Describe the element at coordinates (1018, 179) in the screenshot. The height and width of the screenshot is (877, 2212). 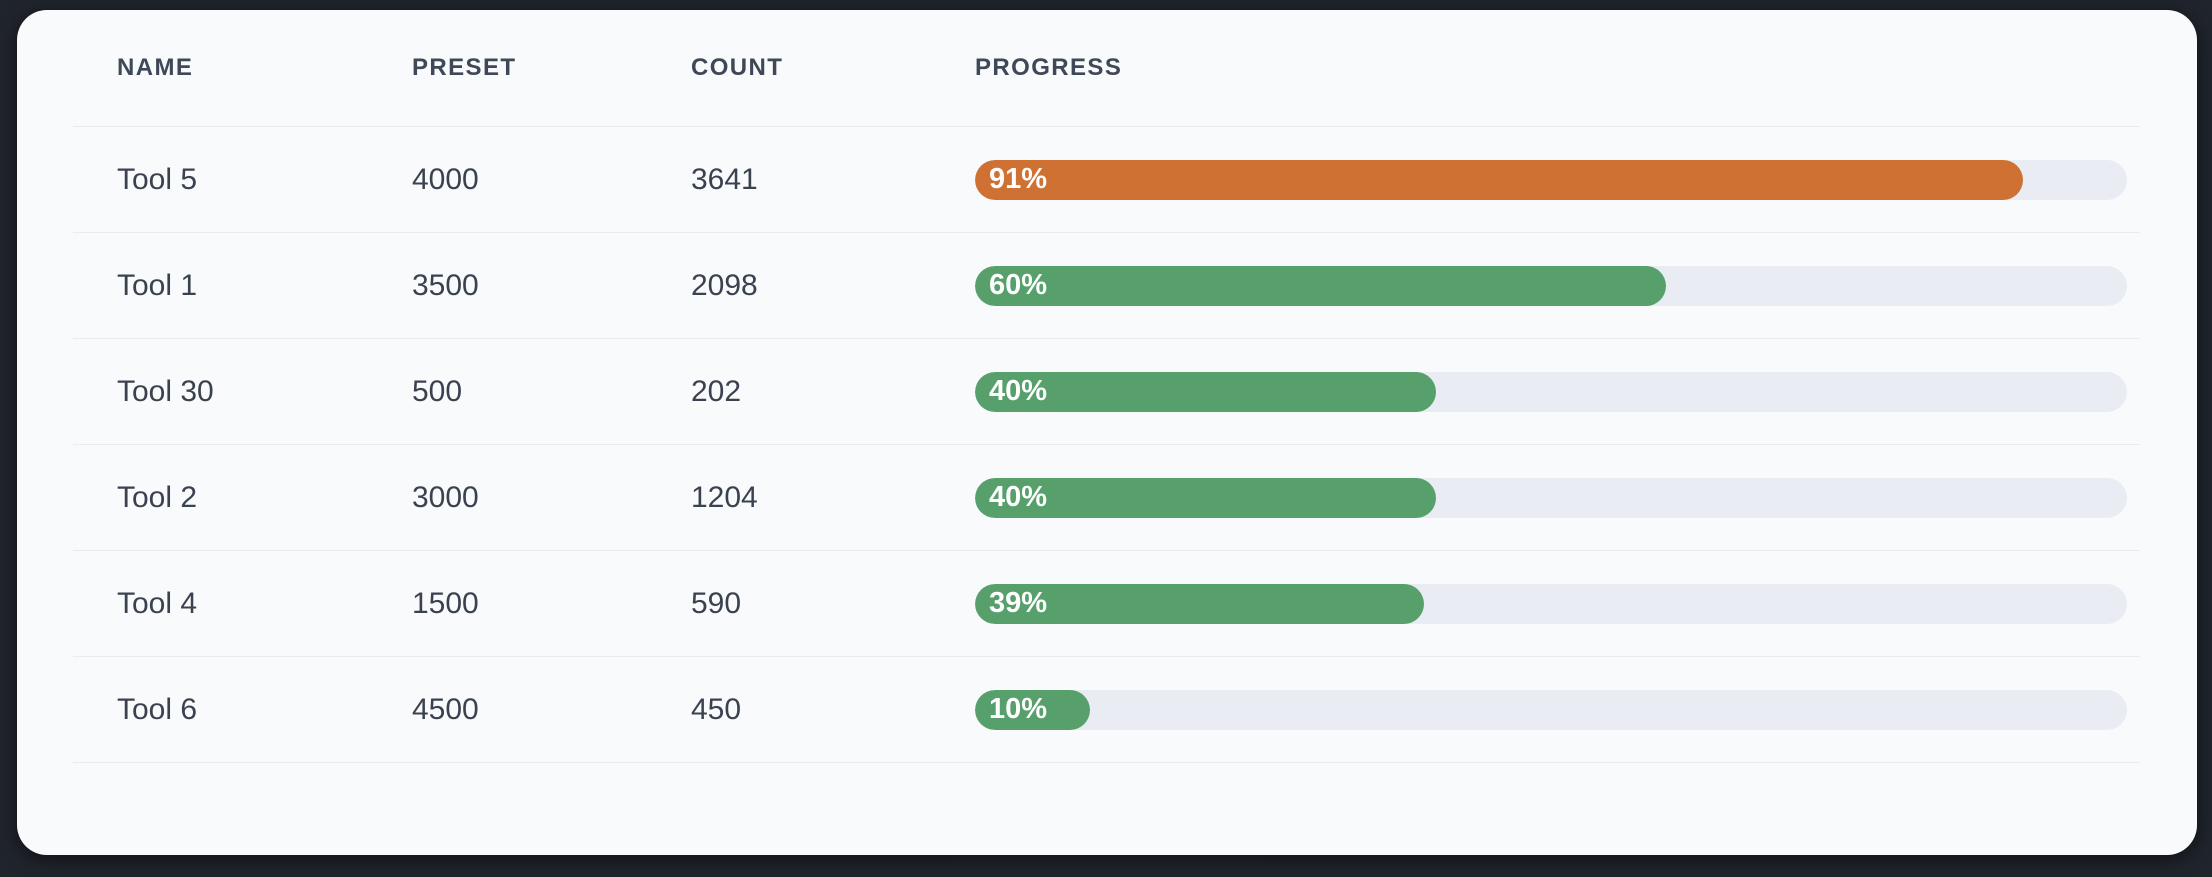
I see `progress-percentage-label: 91%` at that location.